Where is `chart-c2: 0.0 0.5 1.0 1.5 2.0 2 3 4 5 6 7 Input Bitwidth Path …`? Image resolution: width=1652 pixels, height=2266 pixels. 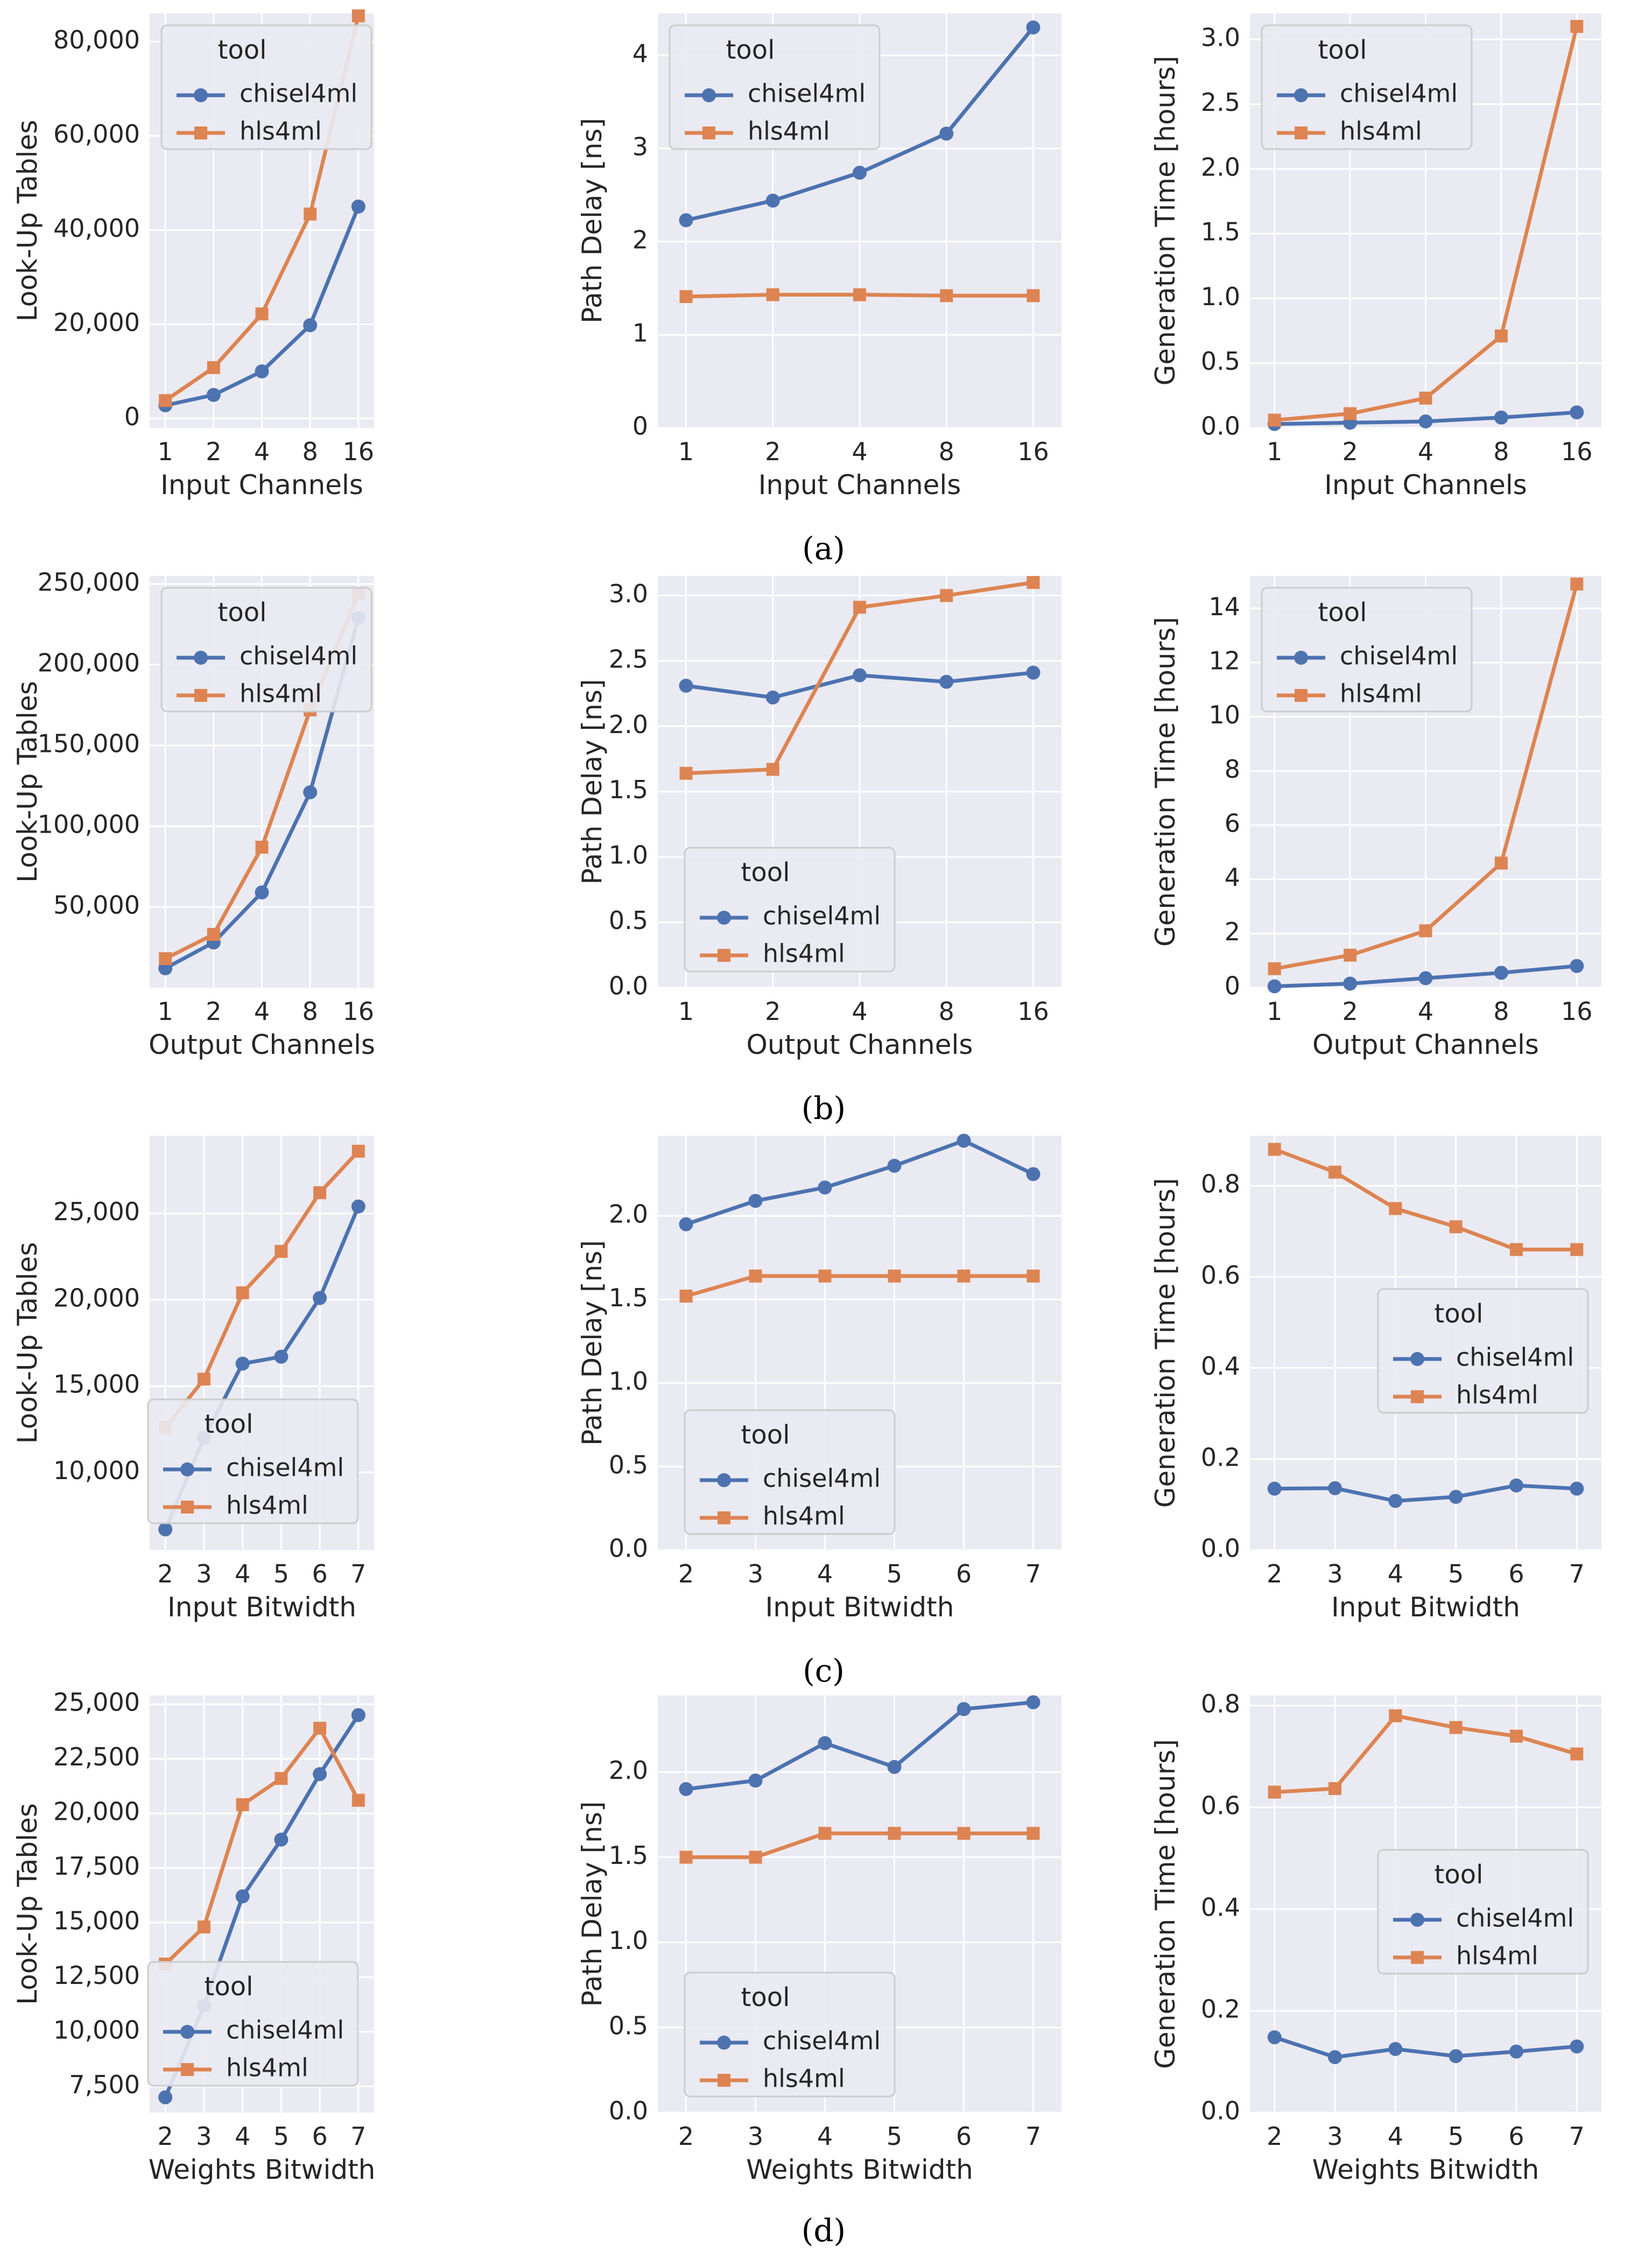 chart-c2: 0.0 0.5 1.0 1.5 2.0 2 3 4 5 6 7 Input Bitwidth Path … is located at coordinates (819, 1378).